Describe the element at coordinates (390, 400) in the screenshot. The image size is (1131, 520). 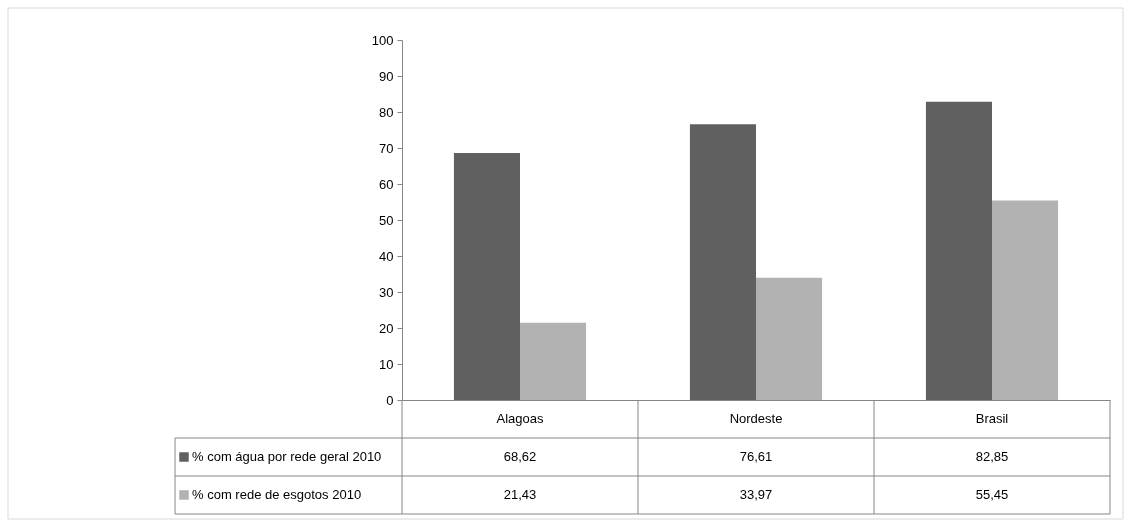
I see `y-tick-label: 0` at that location.